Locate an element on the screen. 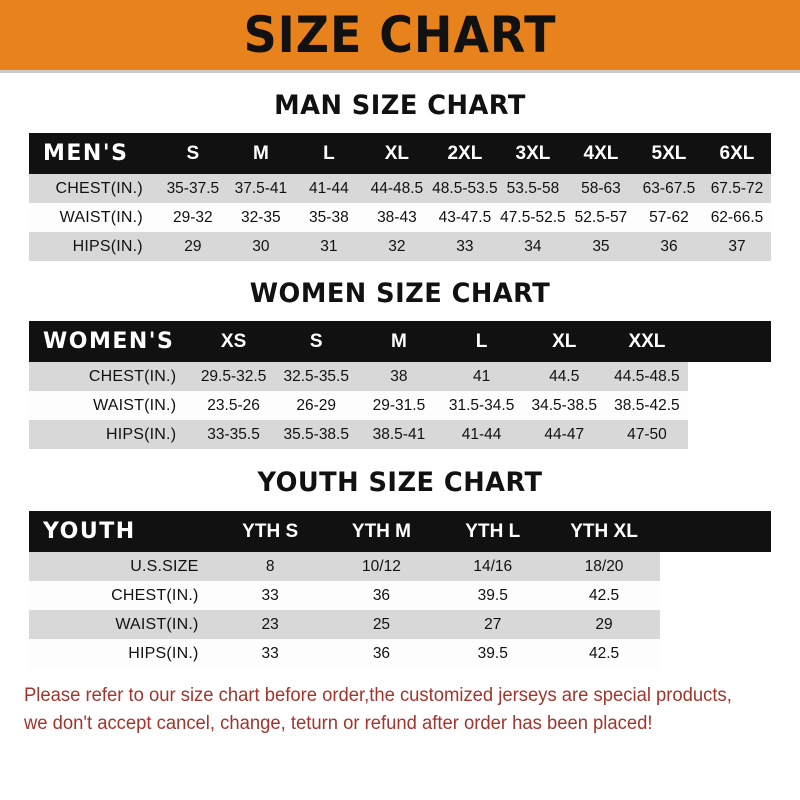 The image size is (800, 800). women-measurement-cell: 41-44 is located at coordinates (481, 434).